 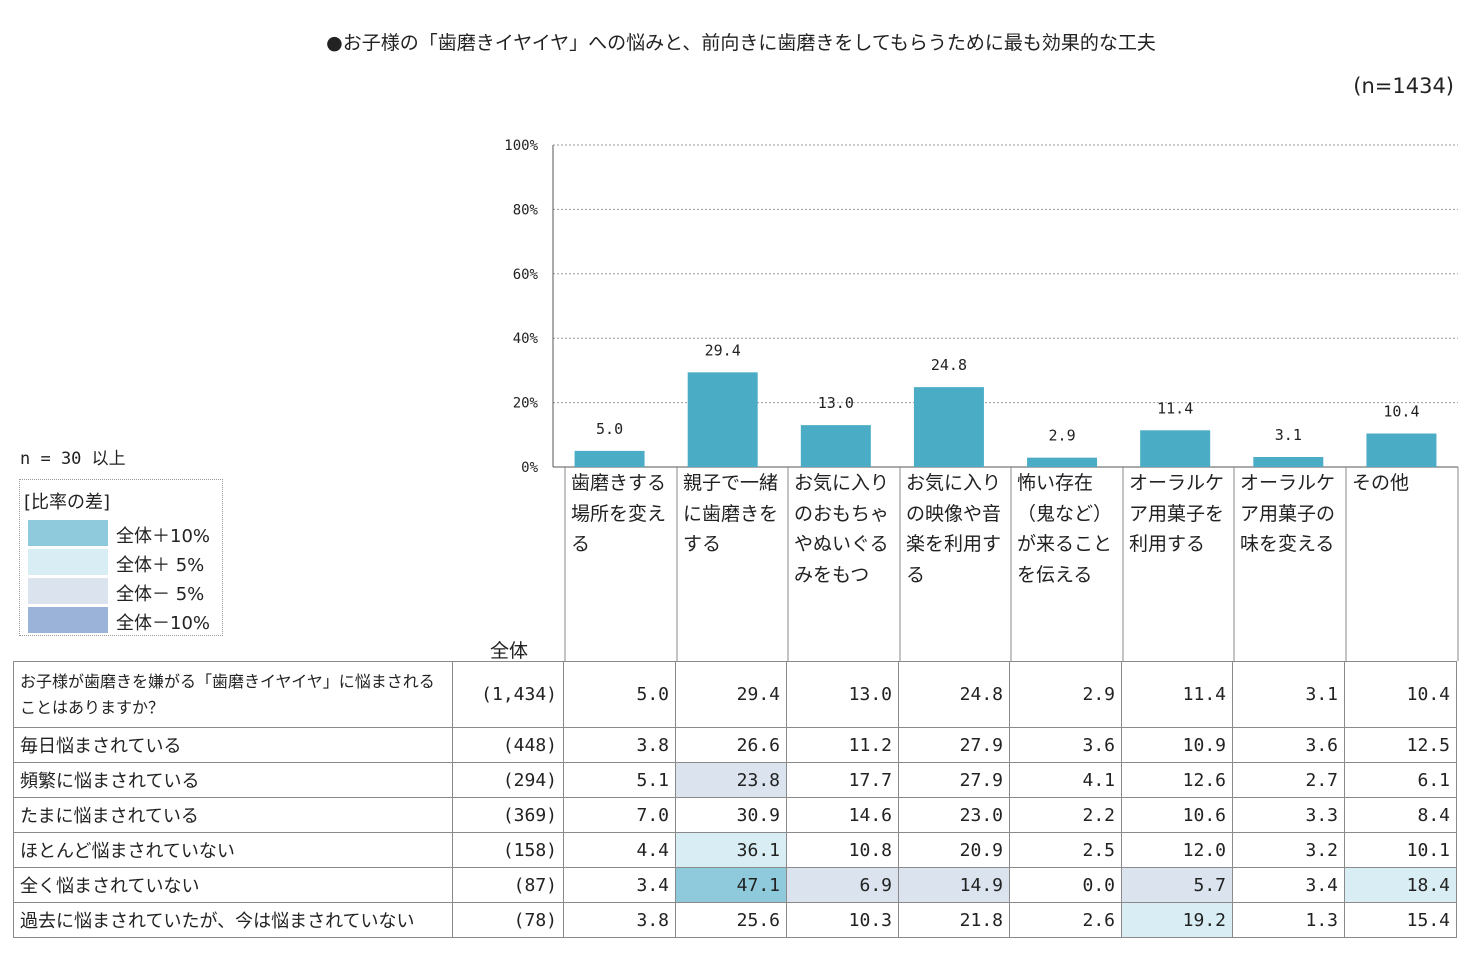 I want to click on row-label: ほとんど悩まされていない, so click(x=233, y=850).